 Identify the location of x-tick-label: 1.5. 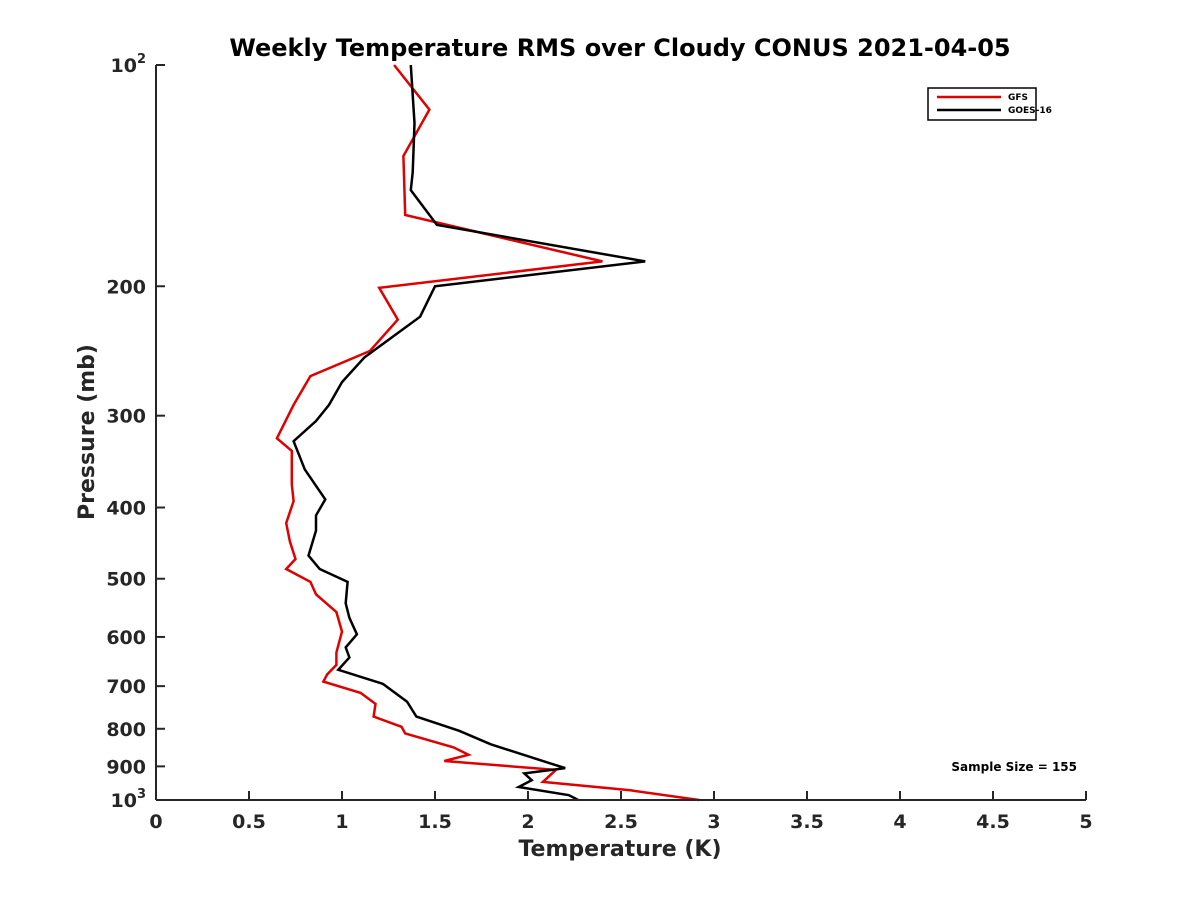
(435, 822).